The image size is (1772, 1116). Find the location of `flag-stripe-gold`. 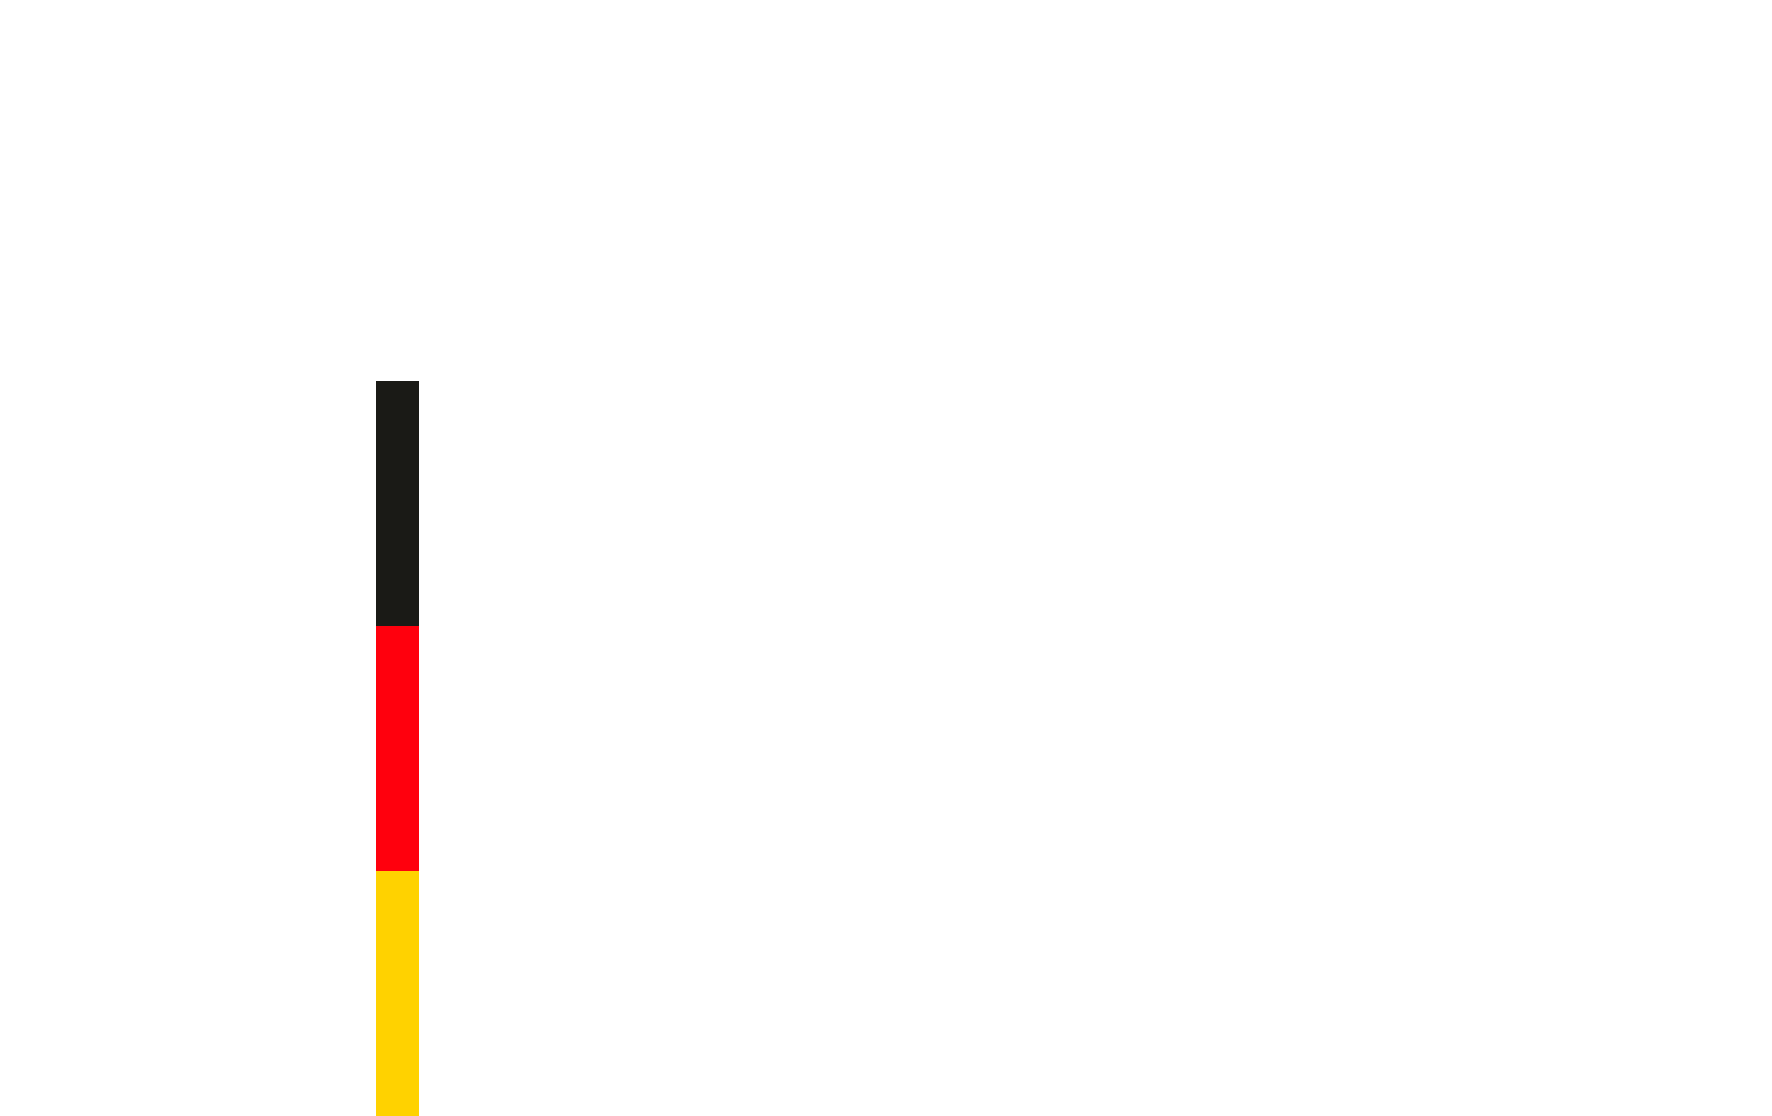

flag-stripe-gold is located at coordinates (397, 993).